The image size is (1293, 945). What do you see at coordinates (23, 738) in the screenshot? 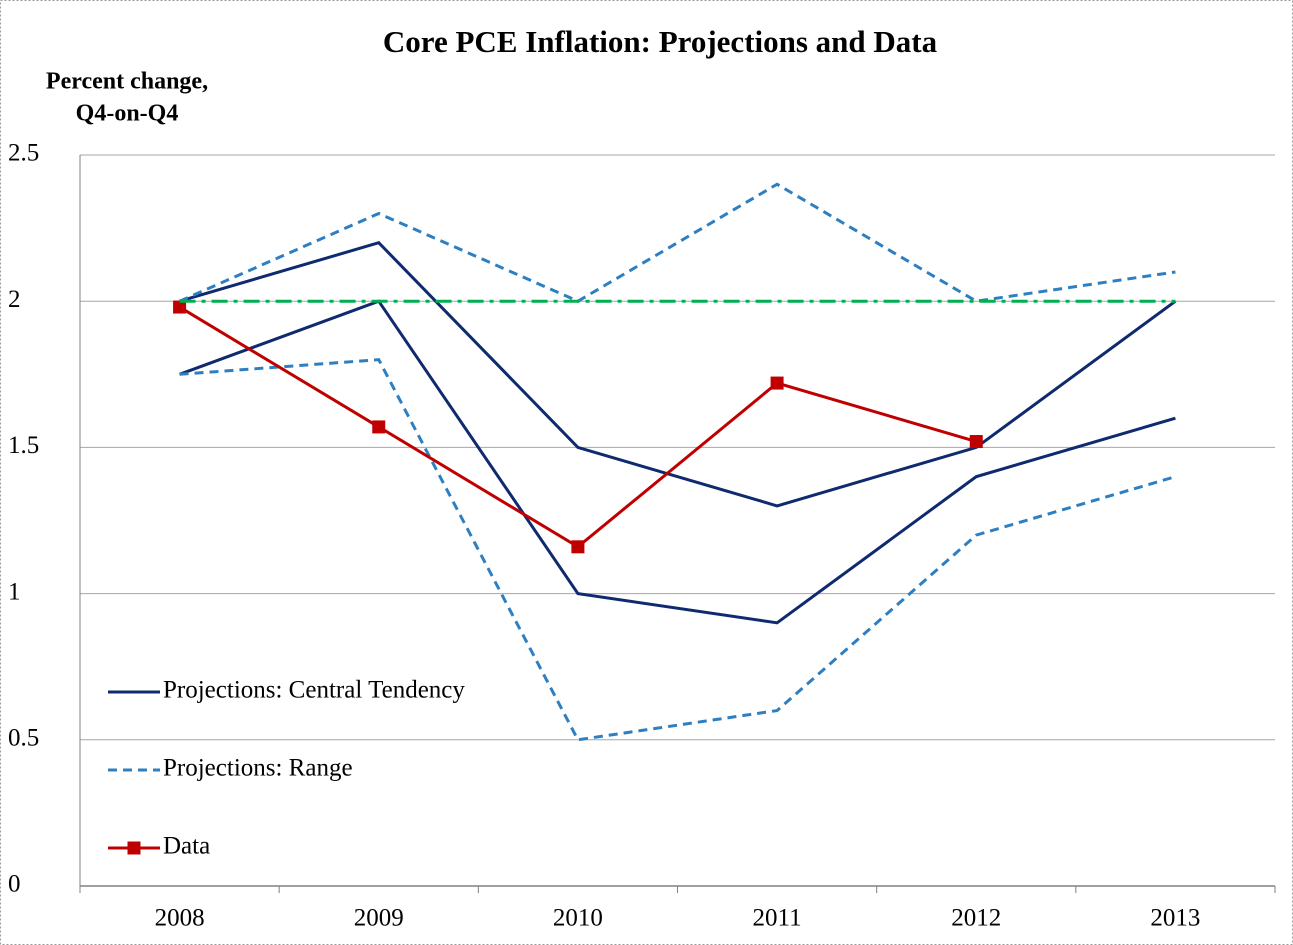
I see `y-tick-label: 0.5` at bounding box center [23, 738].